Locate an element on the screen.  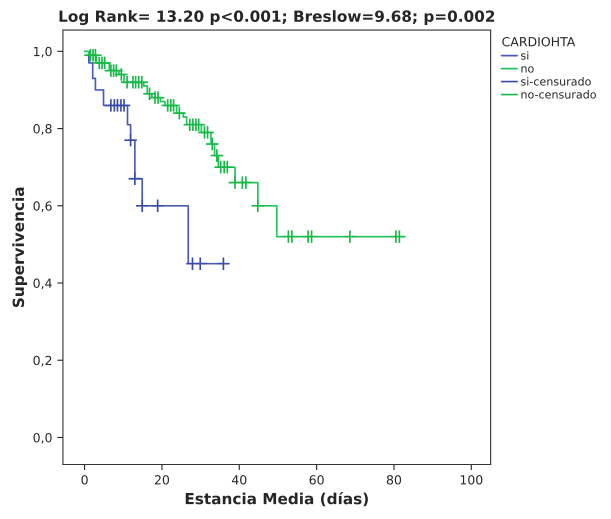
x-axis-title: Estancia Media (días) is located at coordinates (277, 499).